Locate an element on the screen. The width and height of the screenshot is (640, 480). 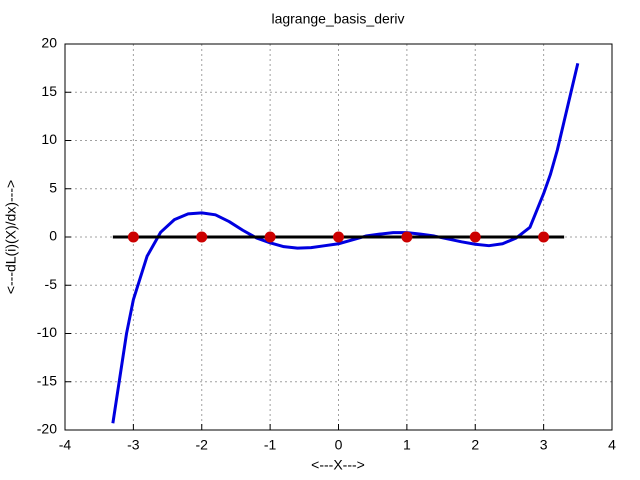
y-axis-label: <---dL(i)(X)/dx)---> is located at coordinates (11, 237).